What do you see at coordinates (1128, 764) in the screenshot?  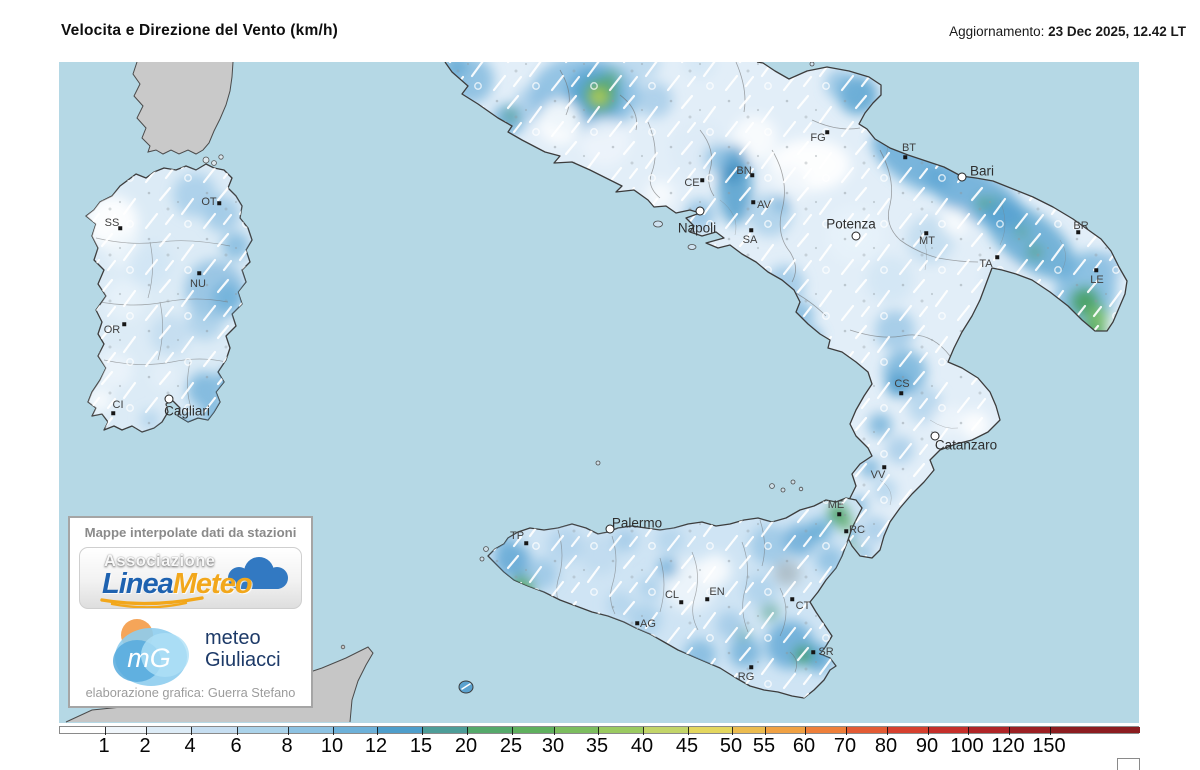 I see `corner-box` at bounding box center [1128, 764].